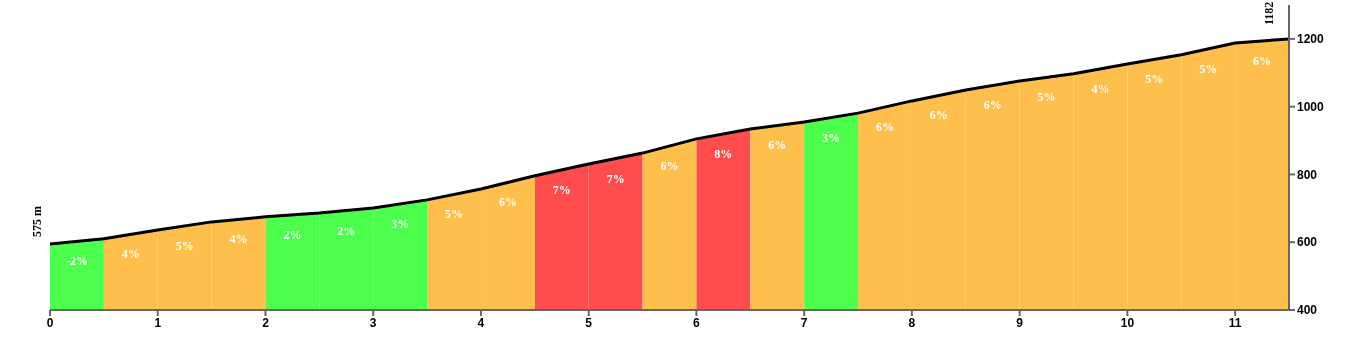 The image size is (1350, 350). I want to click on x-tick-label: 10, so click(1127, 322).